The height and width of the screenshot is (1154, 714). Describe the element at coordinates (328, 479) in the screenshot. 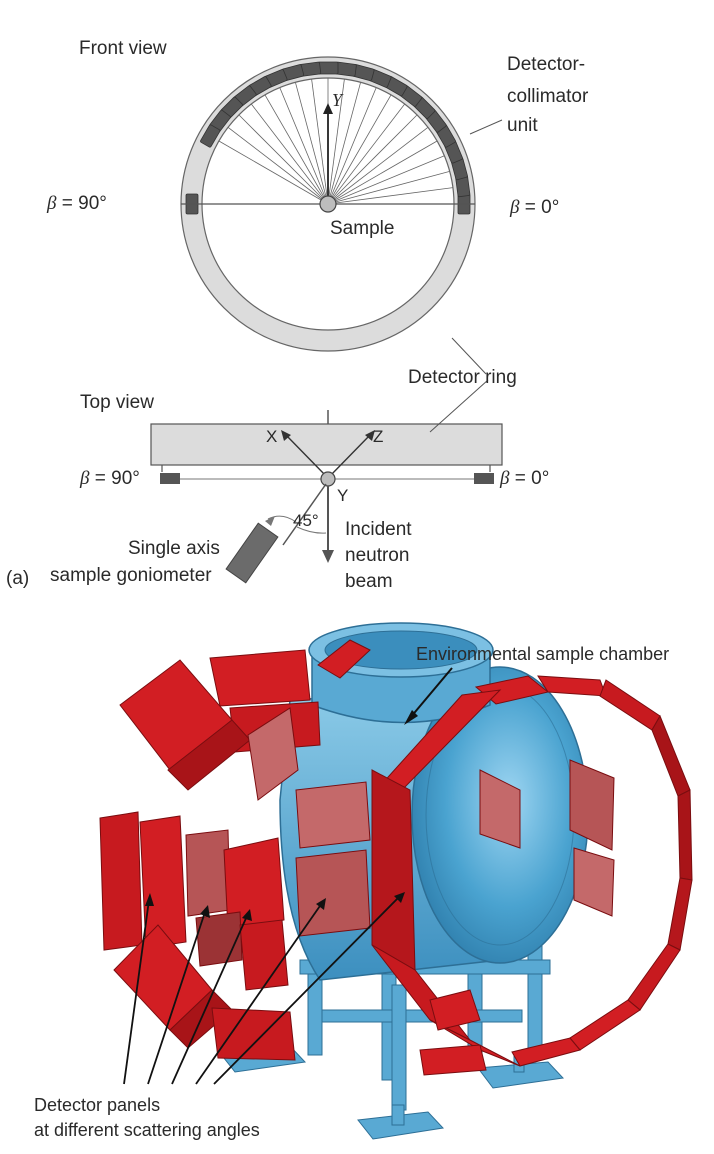

I see `sample-top-dot` at that location.